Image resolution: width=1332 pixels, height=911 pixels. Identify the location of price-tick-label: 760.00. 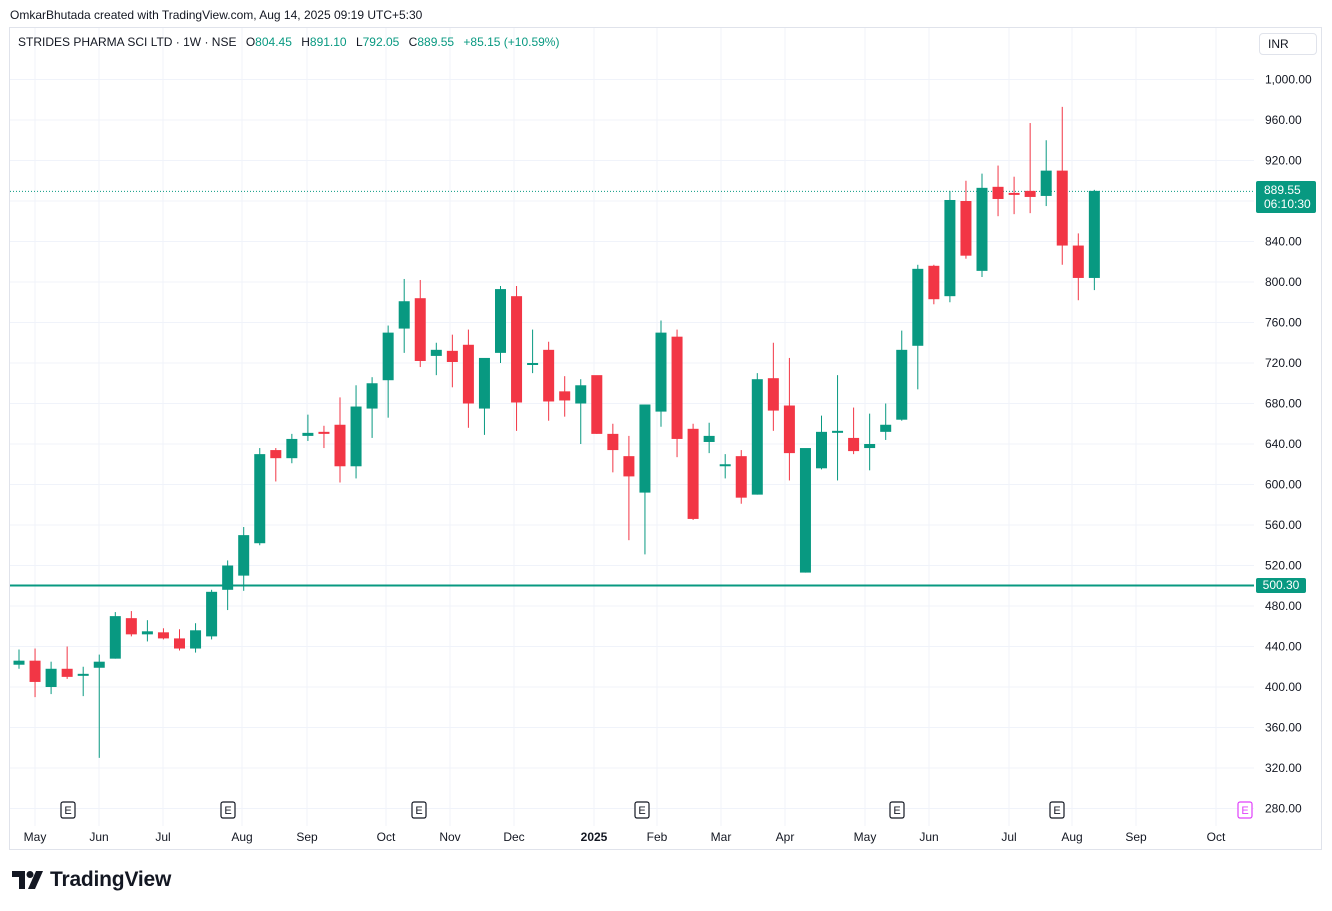
(1283, 323).